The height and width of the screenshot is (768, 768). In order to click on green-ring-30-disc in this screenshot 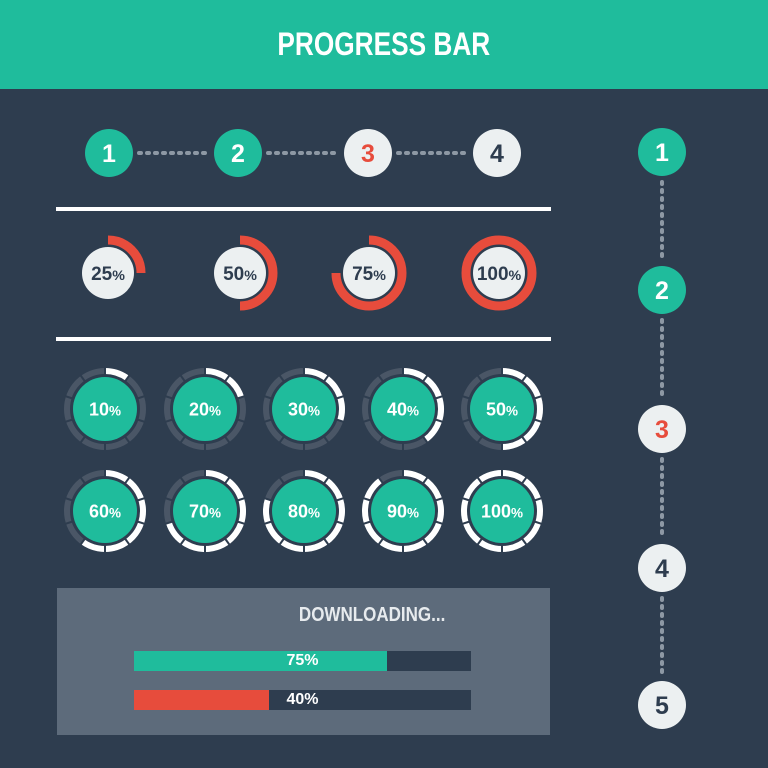, I will do `click(304, 409)`.